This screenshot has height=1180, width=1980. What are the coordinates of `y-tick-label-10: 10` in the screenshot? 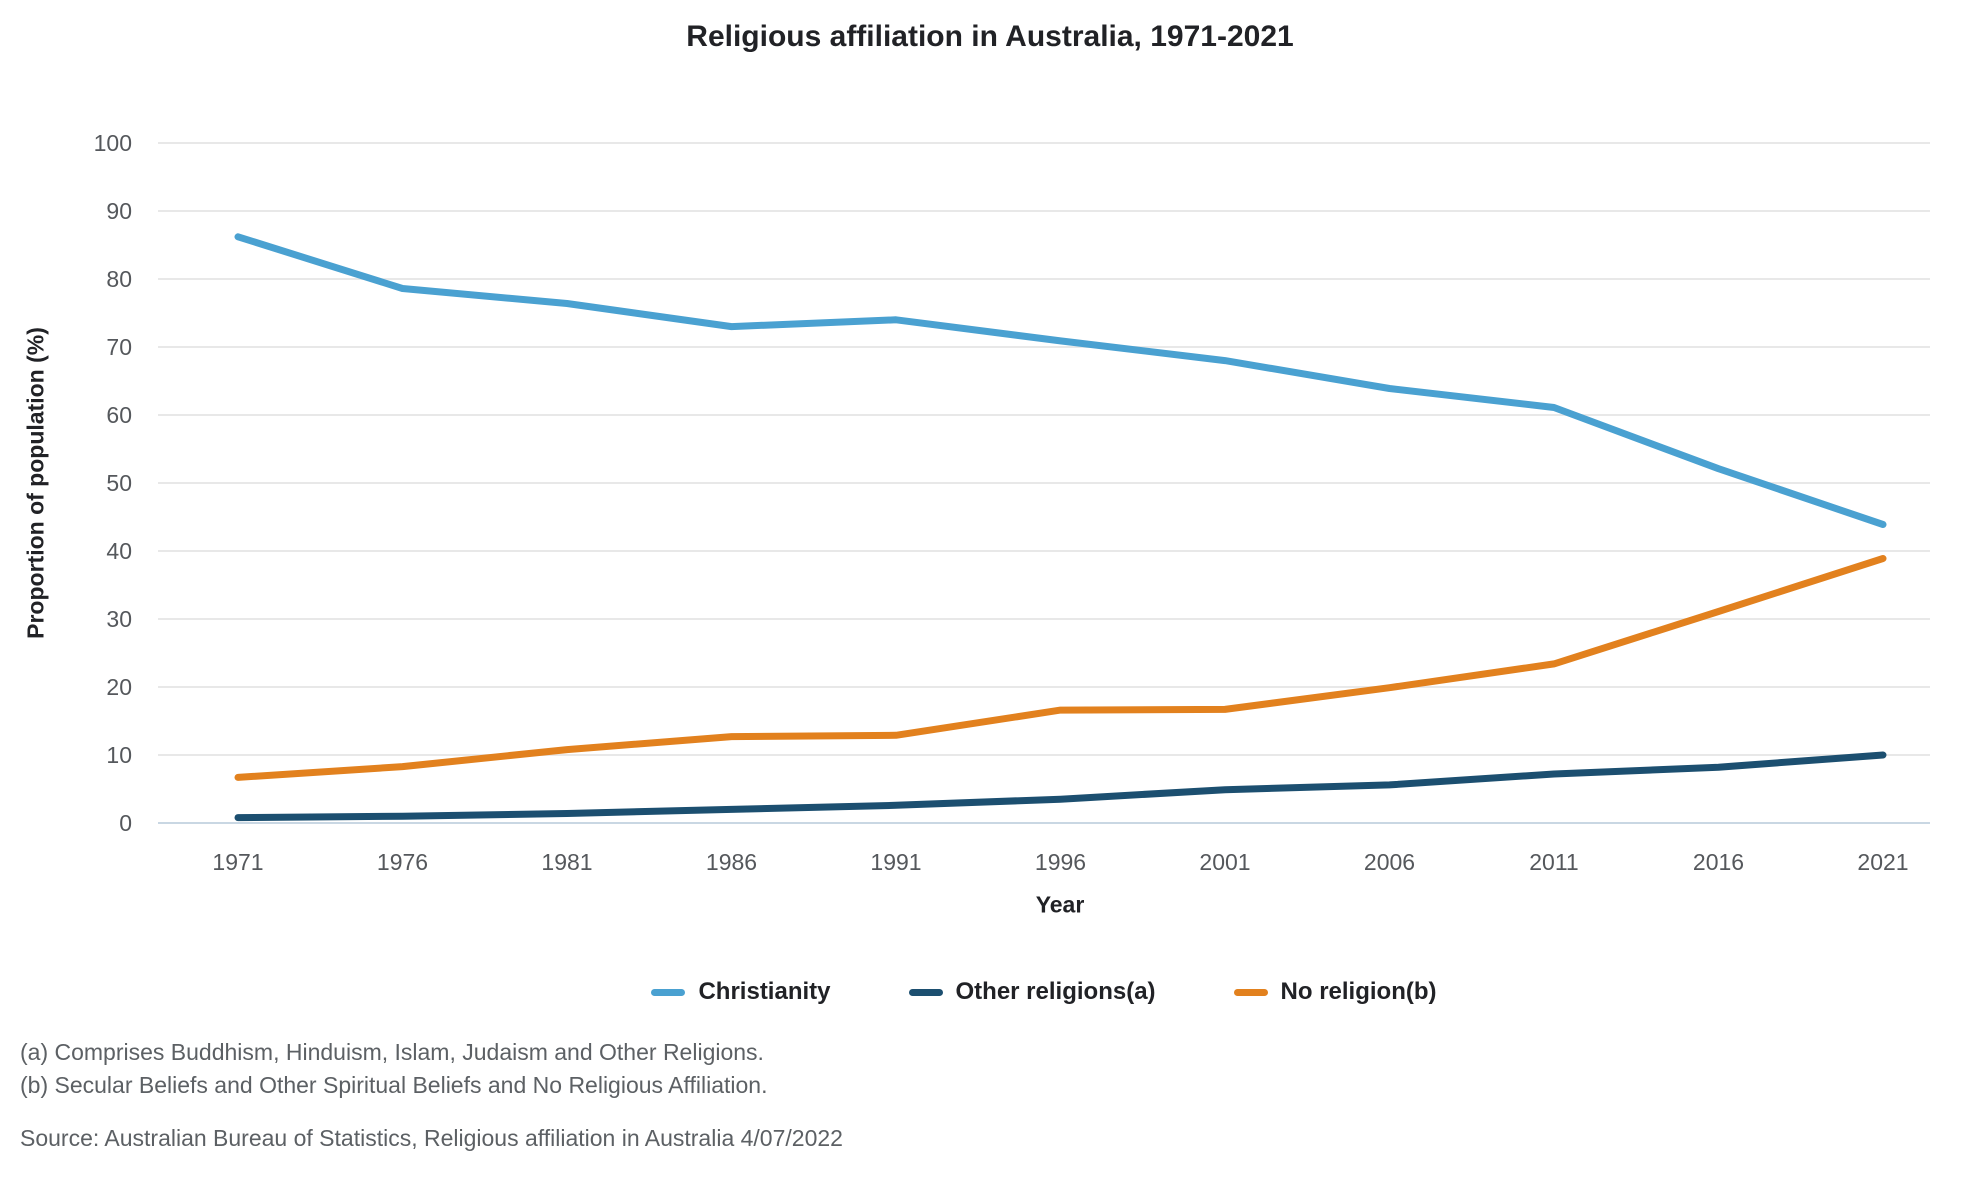 It's located at (119, 755).